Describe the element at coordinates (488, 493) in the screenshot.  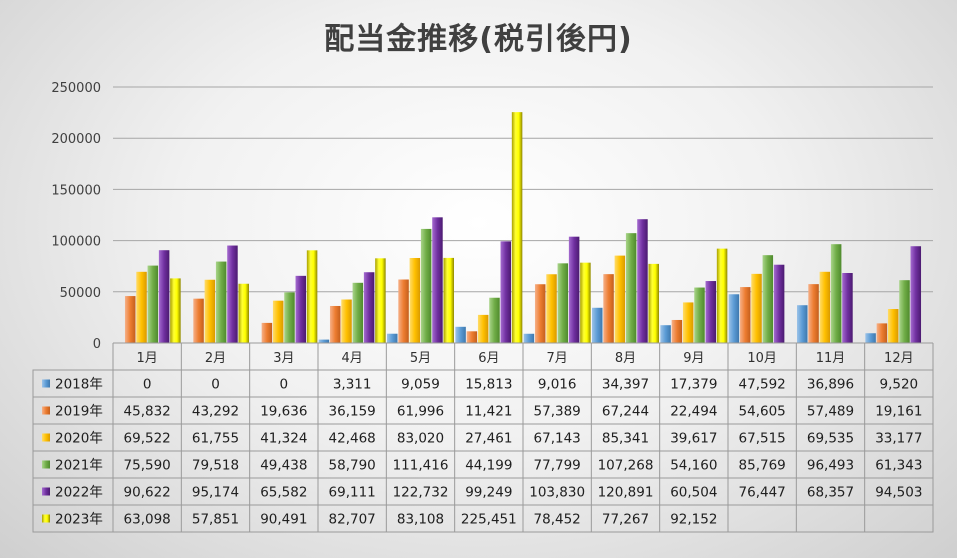
I see `data-label: 99,249` at that location.